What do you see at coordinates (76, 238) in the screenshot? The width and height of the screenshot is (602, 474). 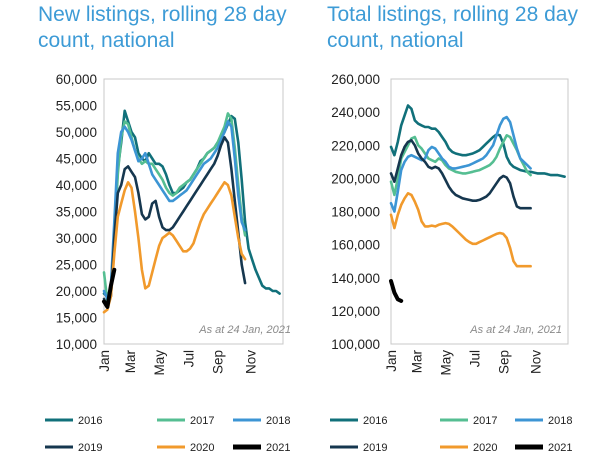 I see `y-tick-label: 30,000` at bounding box center [76, 238].